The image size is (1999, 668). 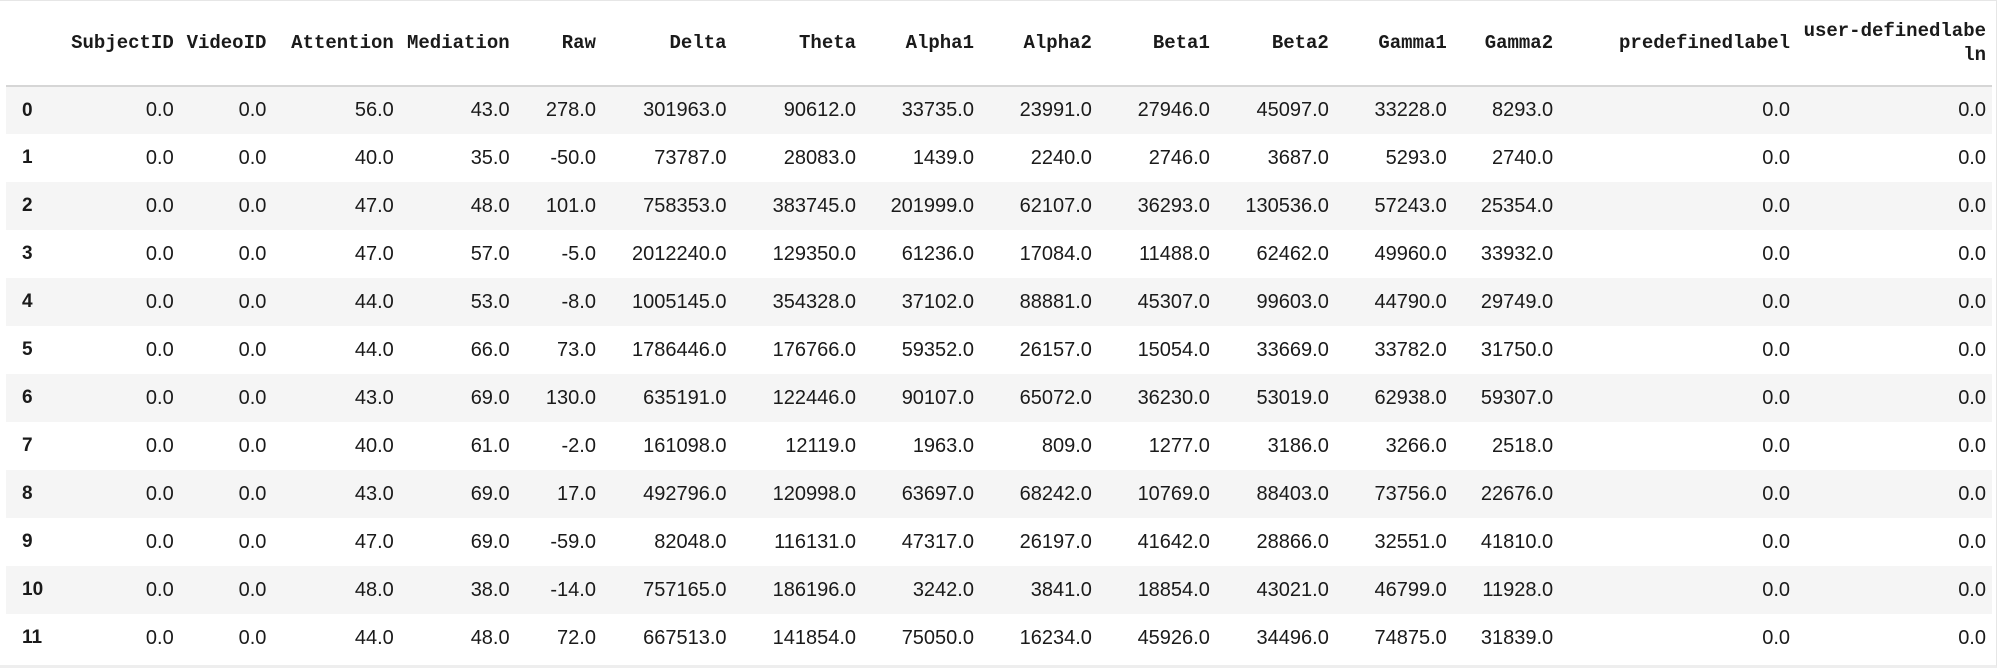 What do you see at coordinates (1287, 205) in the screenshot?
I see `table-cell: 130536.0` at bounding box center [1287, 205].